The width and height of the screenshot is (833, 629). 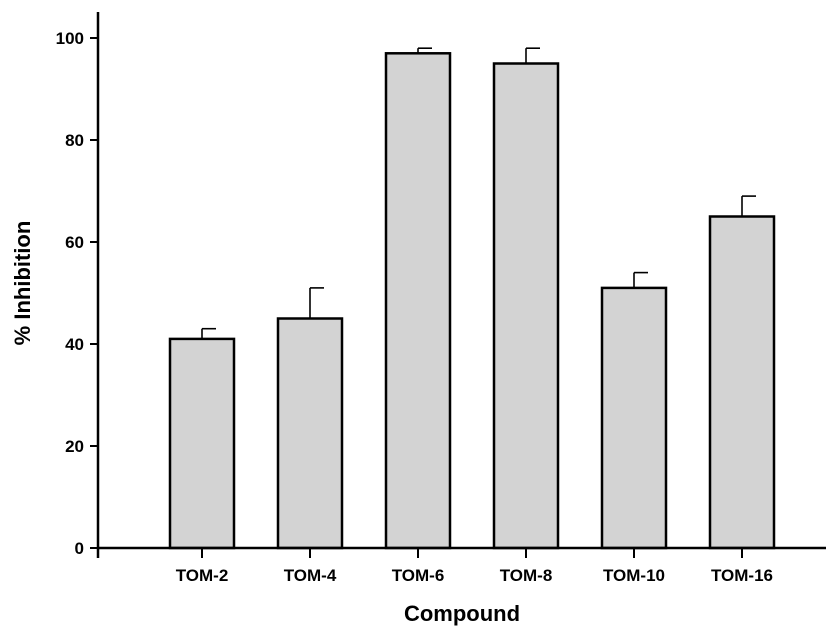 What do you see at coordinates (77, 293) in the screenshot?
I see `y-ticks: 0 20 40 60 80 100` at bounding box center [77, 293].